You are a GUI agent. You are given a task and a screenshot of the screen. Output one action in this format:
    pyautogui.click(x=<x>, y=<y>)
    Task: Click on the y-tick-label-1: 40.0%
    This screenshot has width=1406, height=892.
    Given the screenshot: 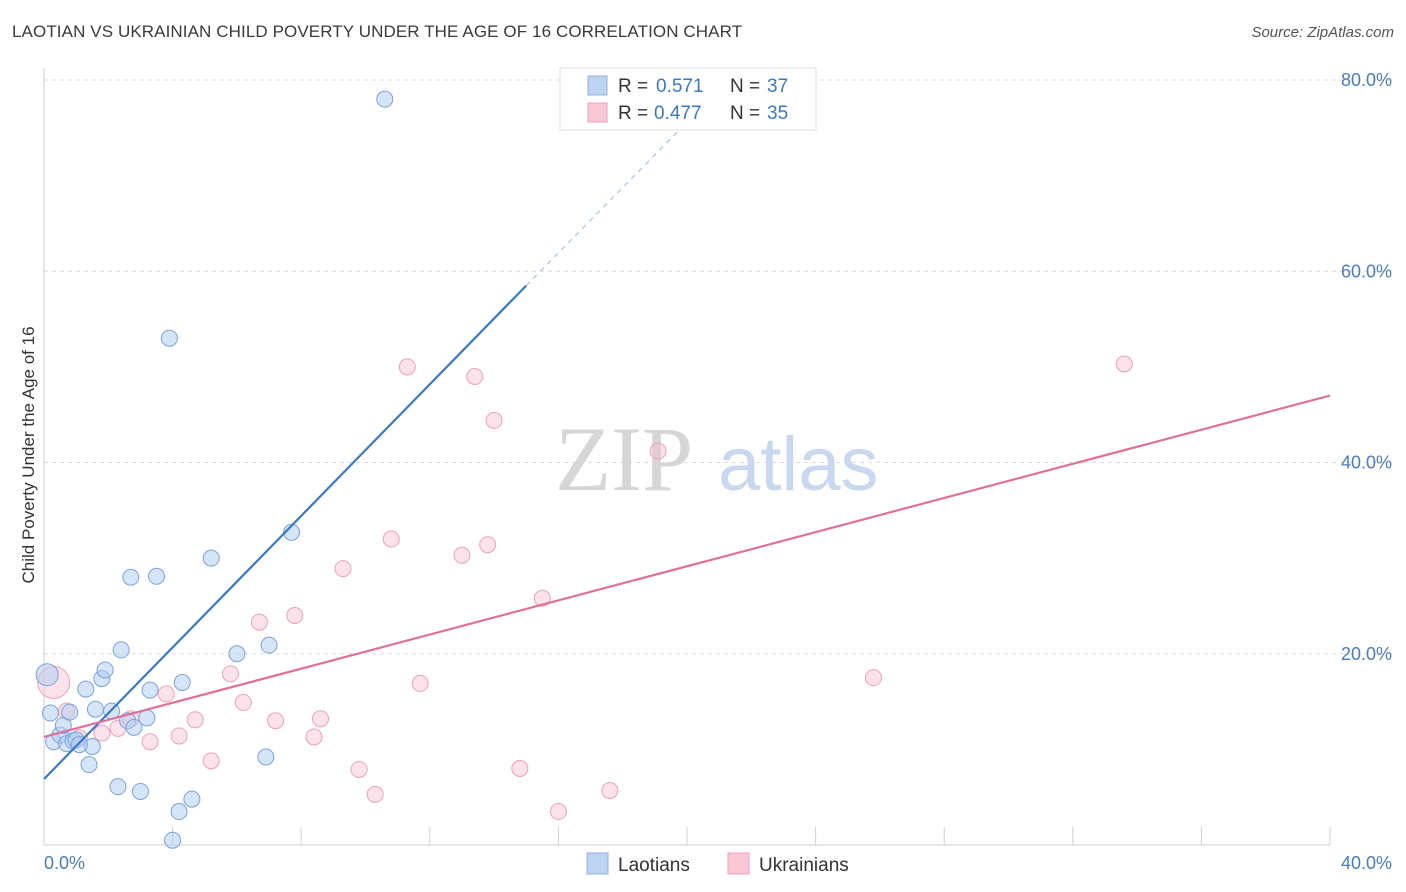 What is the action you would take?
    pyautogui.click(x=1366, y=463)
    